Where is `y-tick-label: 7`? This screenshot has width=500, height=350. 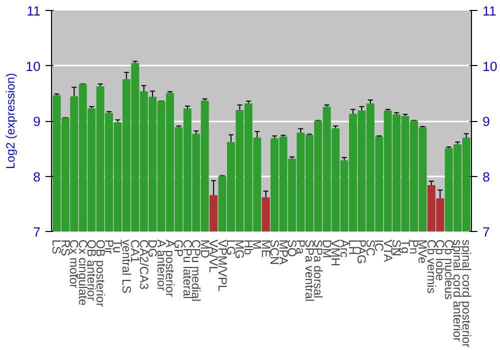
y-tick-label: 7 is located at coordinates (37, 232).